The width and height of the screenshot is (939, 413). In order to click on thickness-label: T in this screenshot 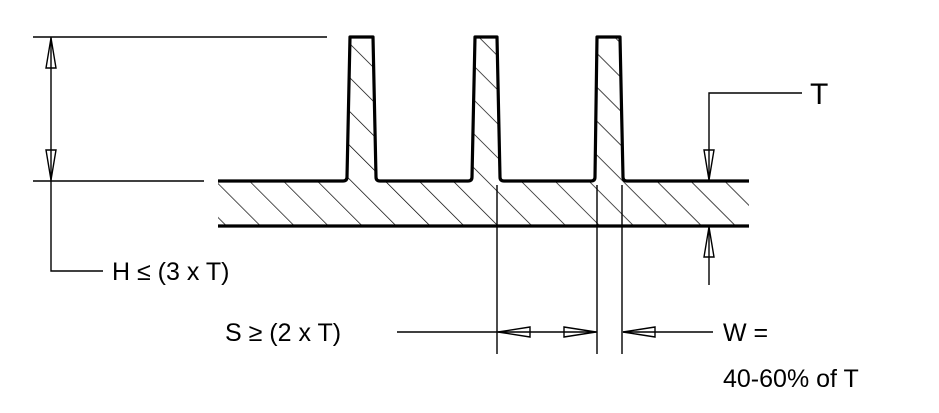, I will do `click(819, 94)`.